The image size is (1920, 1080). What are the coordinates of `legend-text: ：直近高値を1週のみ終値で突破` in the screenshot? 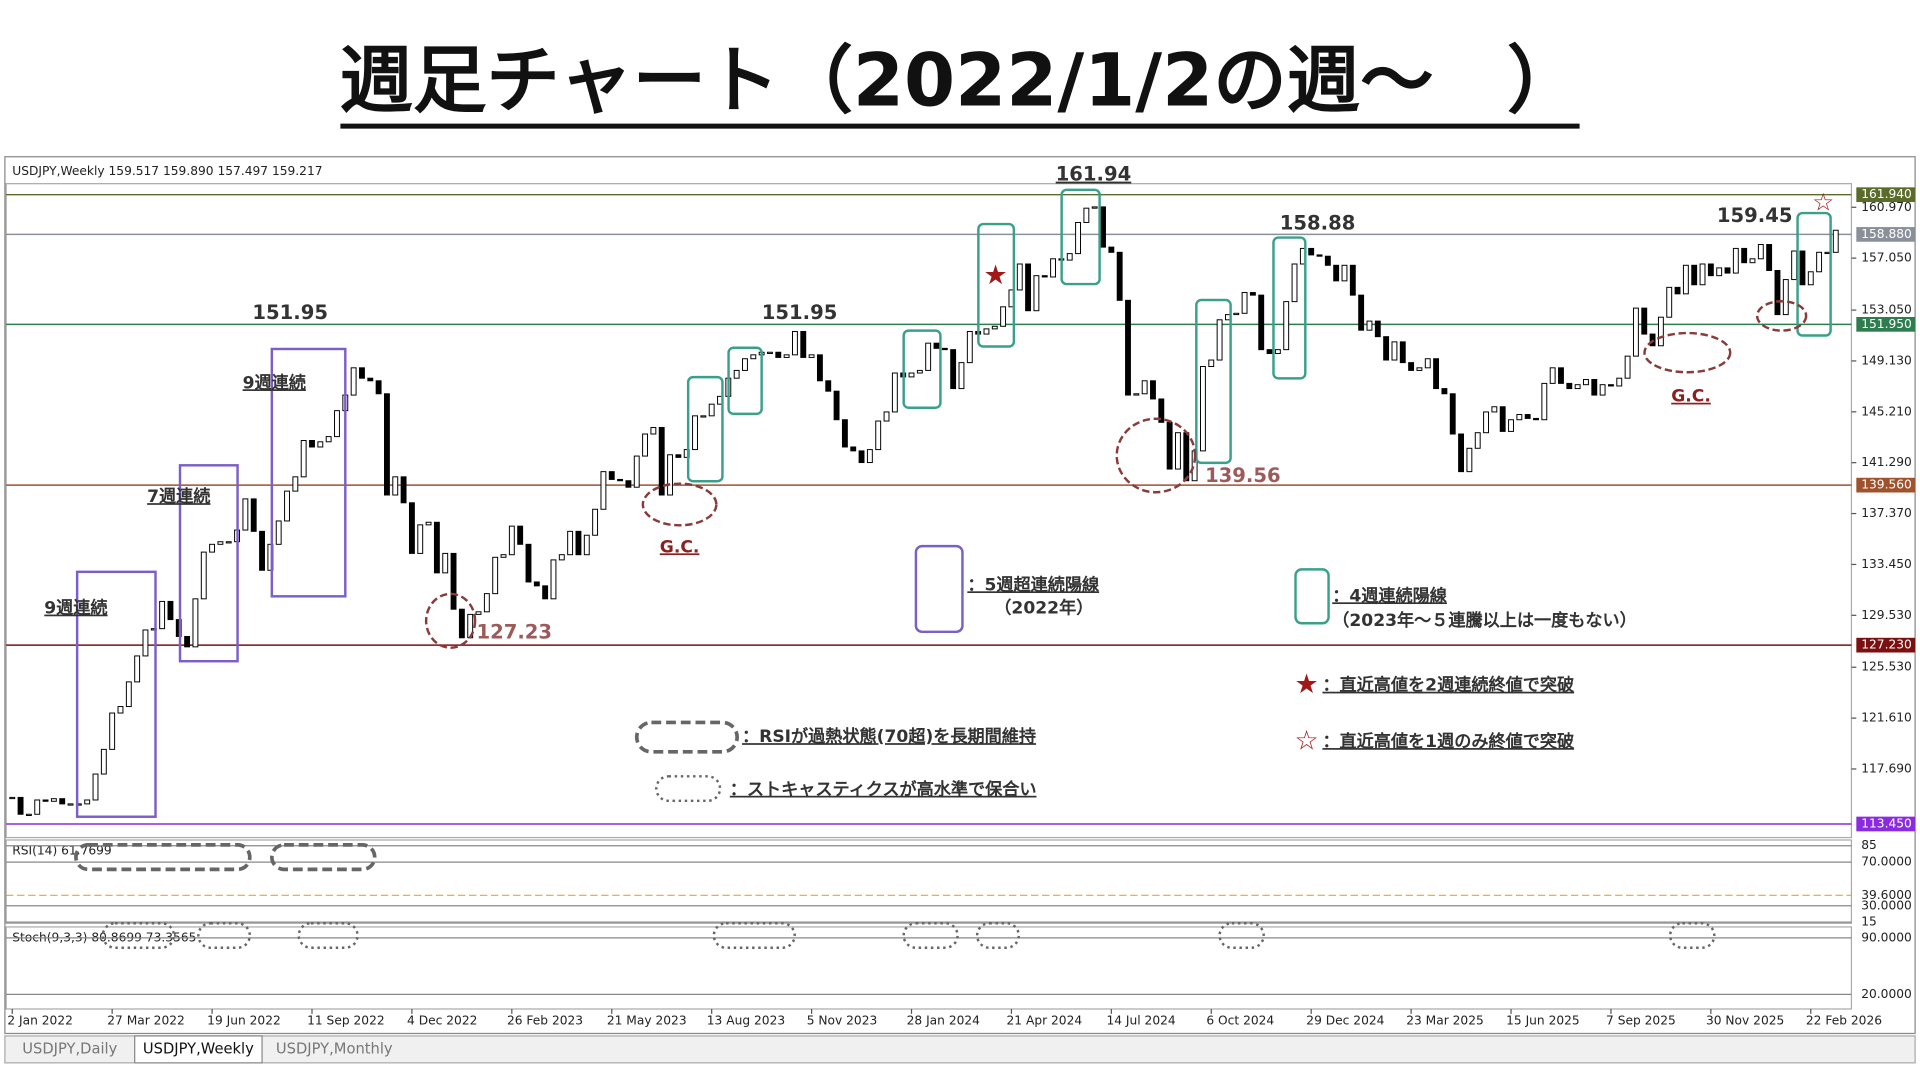 It's located at (1448, 741).